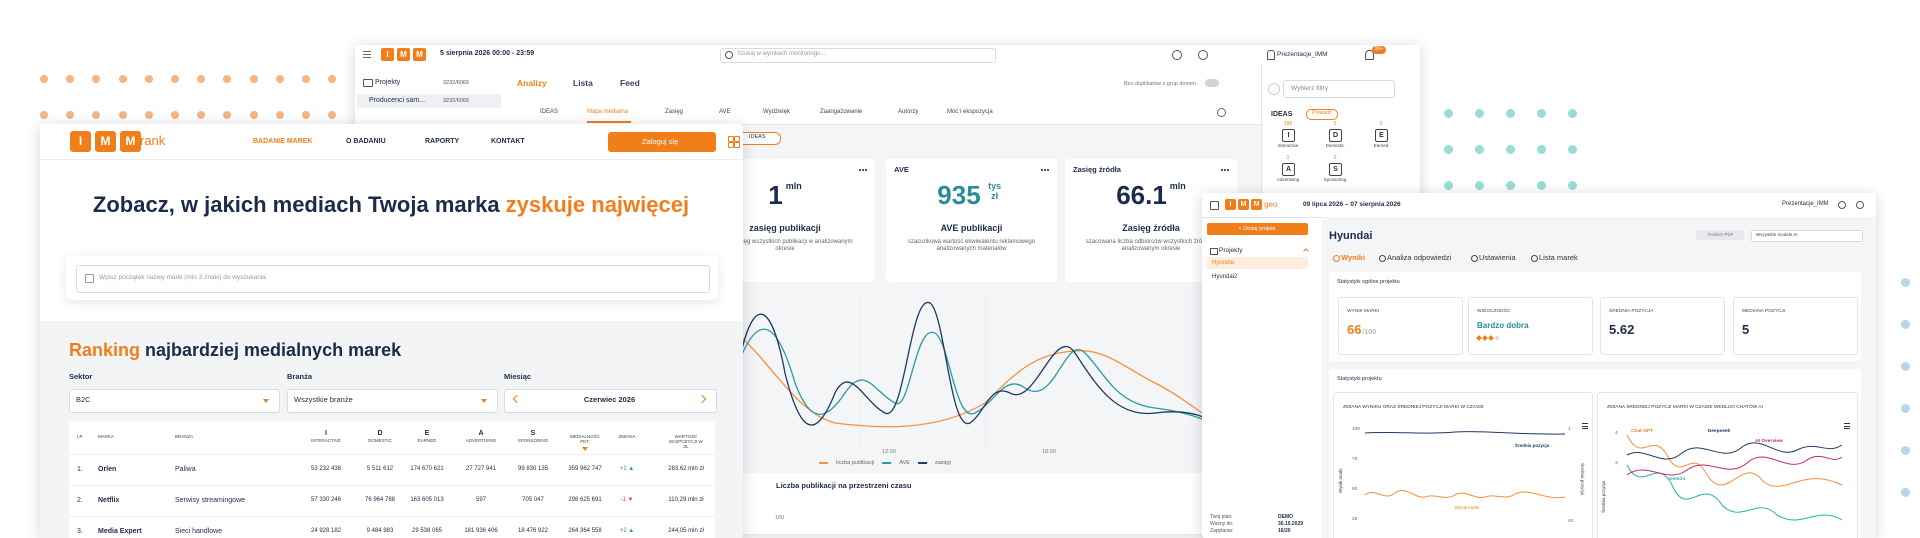 Image resolution: width=1920 pixels, height=538 pixels. Describe the element at coordinates (1558, 257) in the screenshot. I see `geo-tab: Lista marek` at that location.